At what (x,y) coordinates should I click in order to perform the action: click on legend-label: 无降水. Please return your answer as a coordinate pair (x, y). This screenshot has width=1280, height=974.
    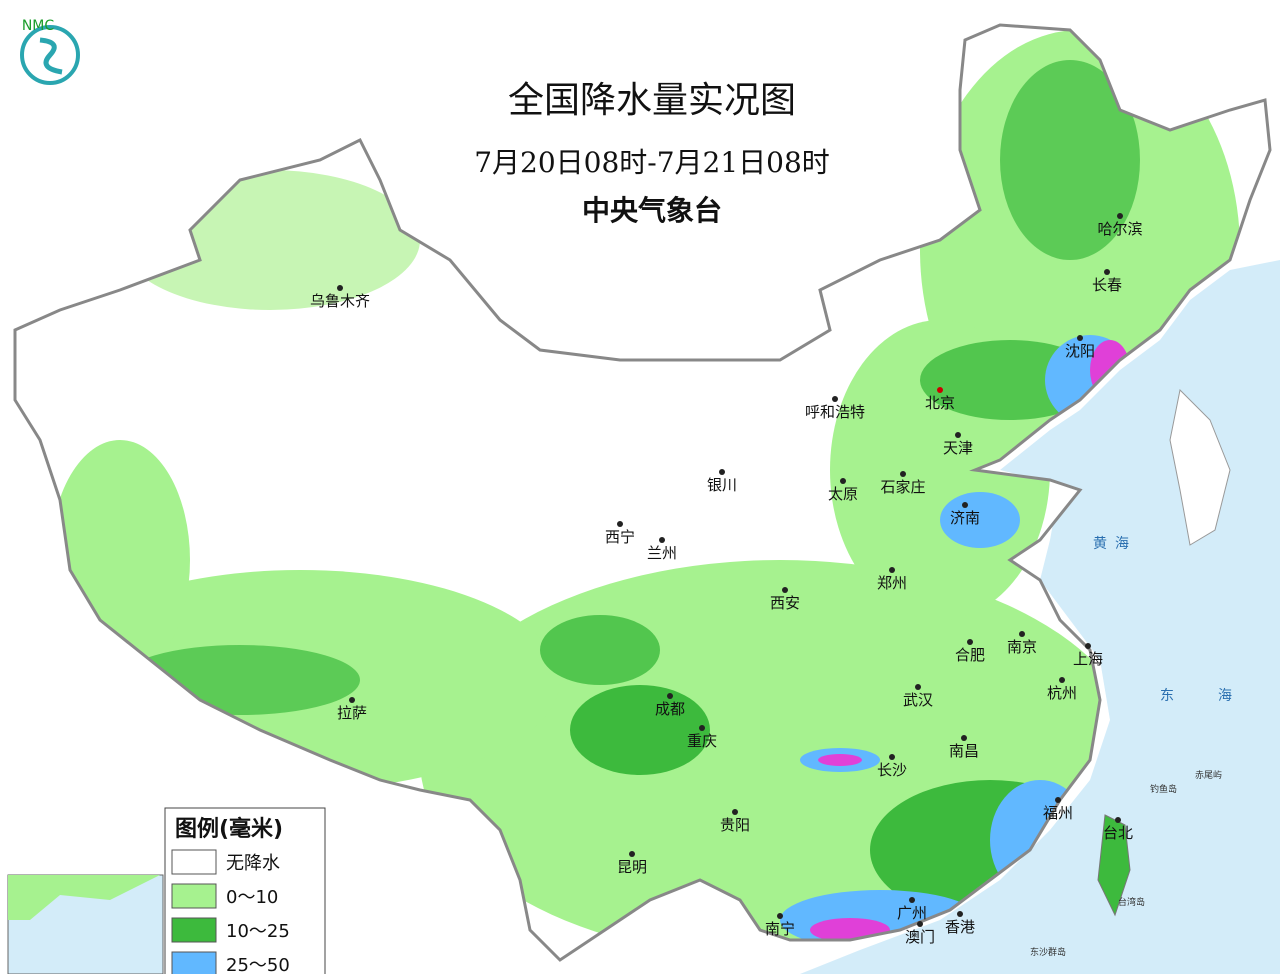
    Looking at the image, I should click on (253, 863).